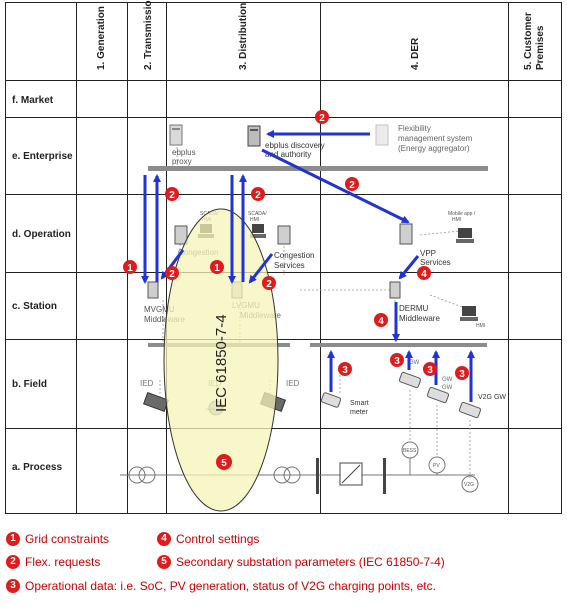 The height and width of the screenshot is (606, 567). I want to click on legend-grid-constraints: 1 Grid constraints, so click(57, 539).